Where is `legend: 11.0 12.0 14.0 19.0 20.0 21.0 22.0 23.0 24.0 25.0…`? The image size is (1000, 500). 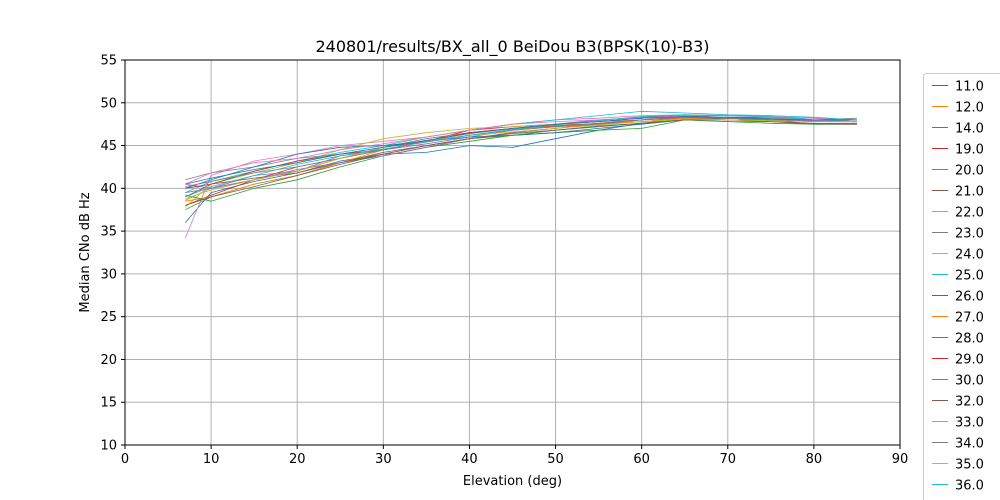
legend: 11.0 12.0 14.0 19.0 20.0 21.0 22.0 23.0 24.0 25.0… is located at coordinates (961, 286).